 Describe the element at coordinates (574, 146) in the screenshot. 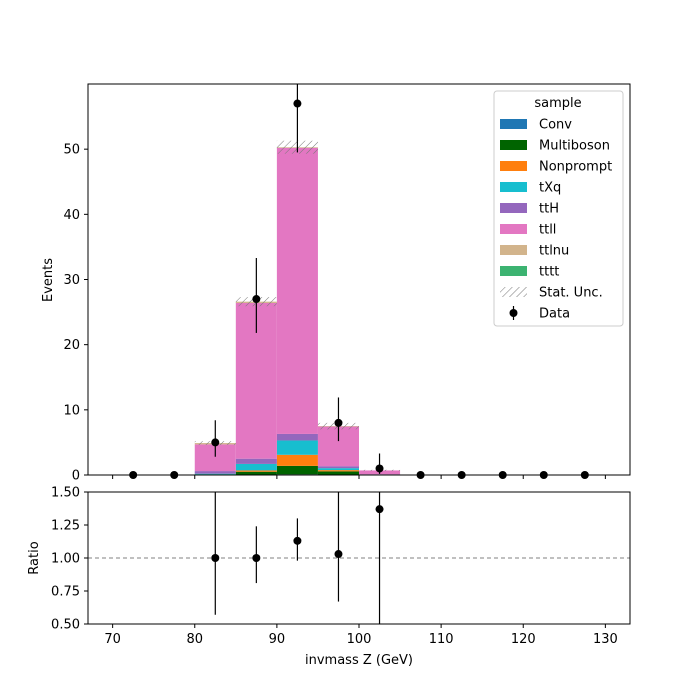

I see `legend-label: Multiboson` at that location.